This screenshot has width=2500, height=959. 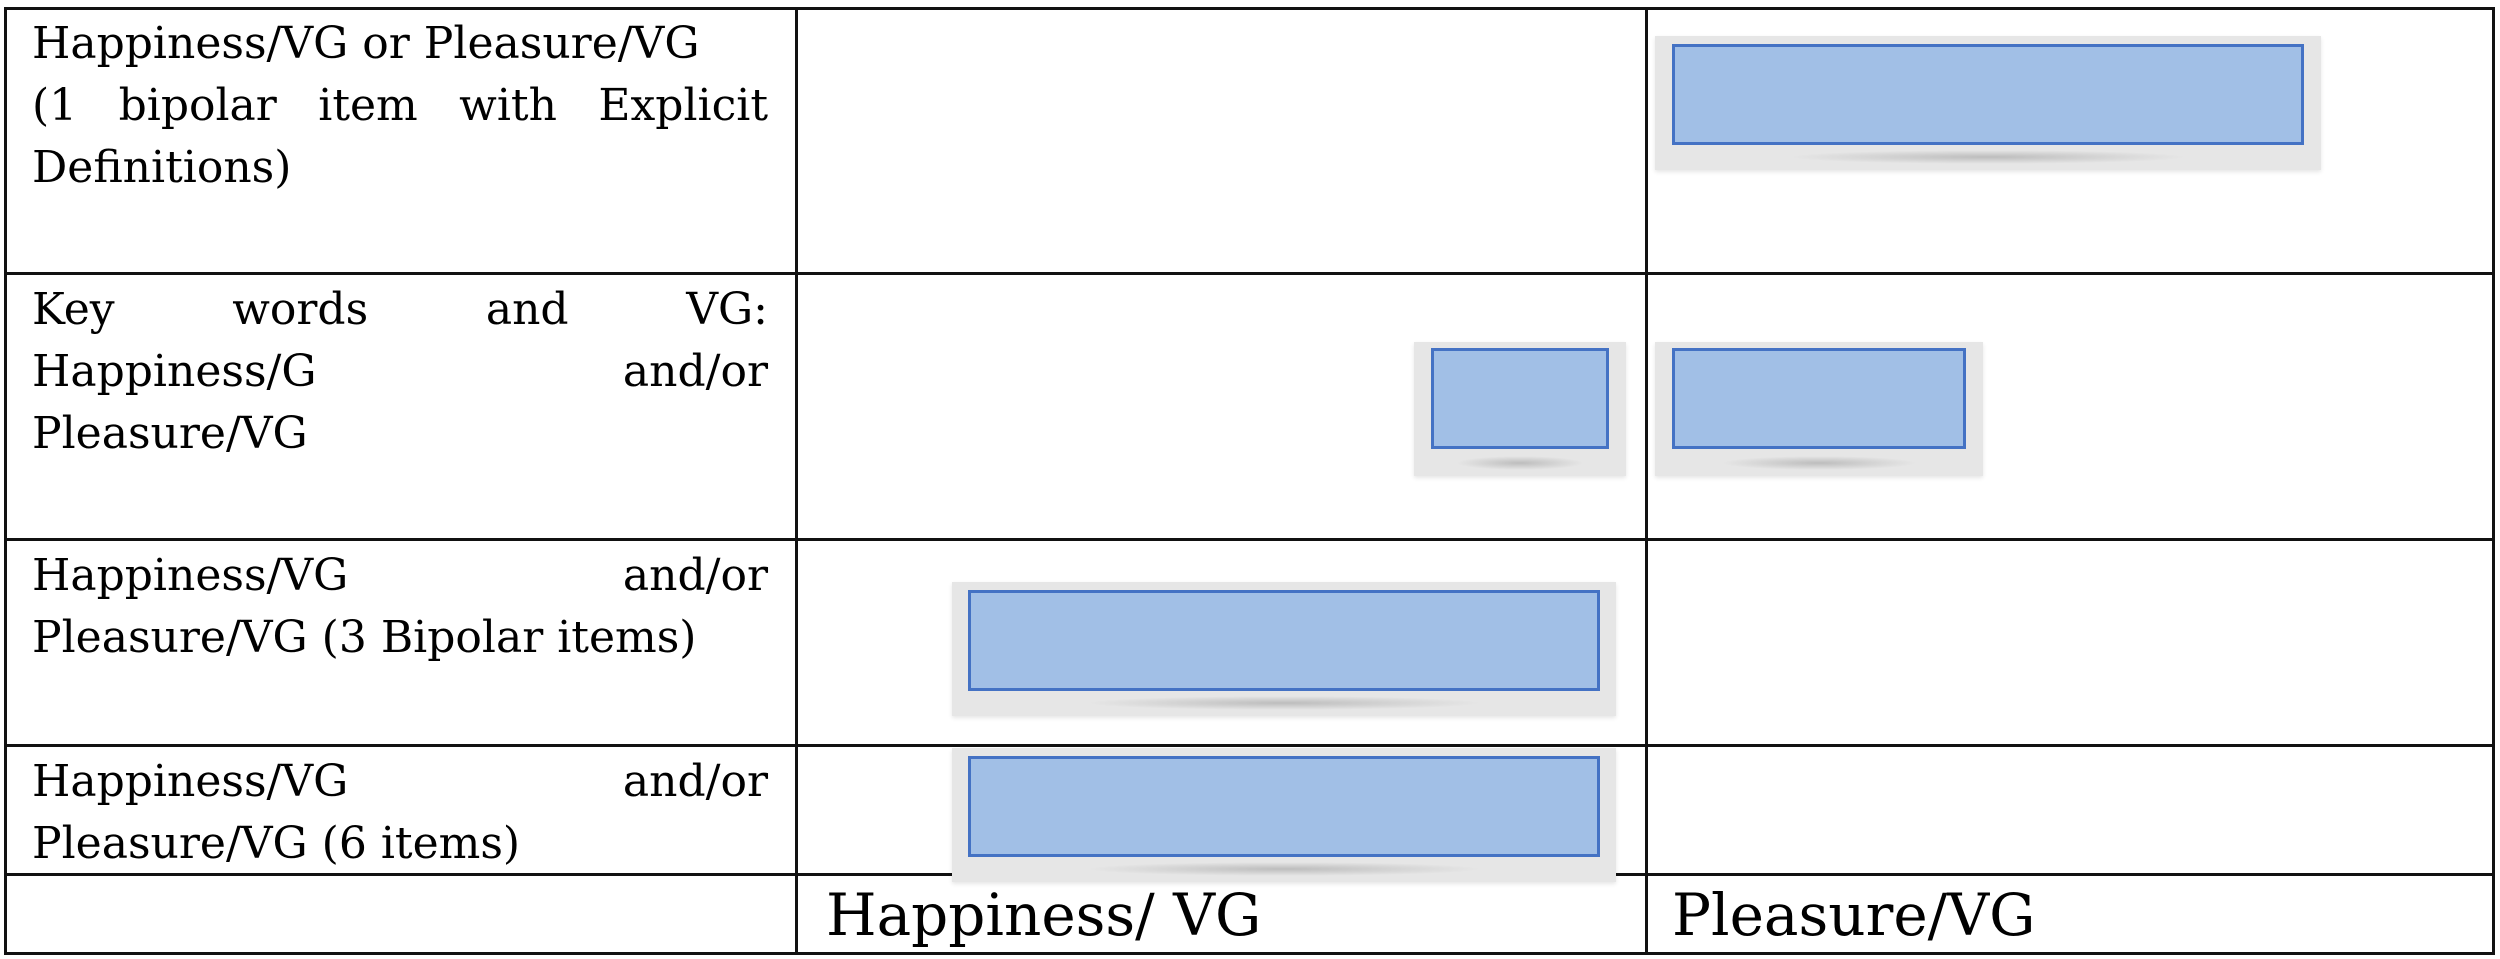 I want to click on row-3-label-line-2: Pleasure/VG (3 Bipolar items), so click(x=364, y=637).